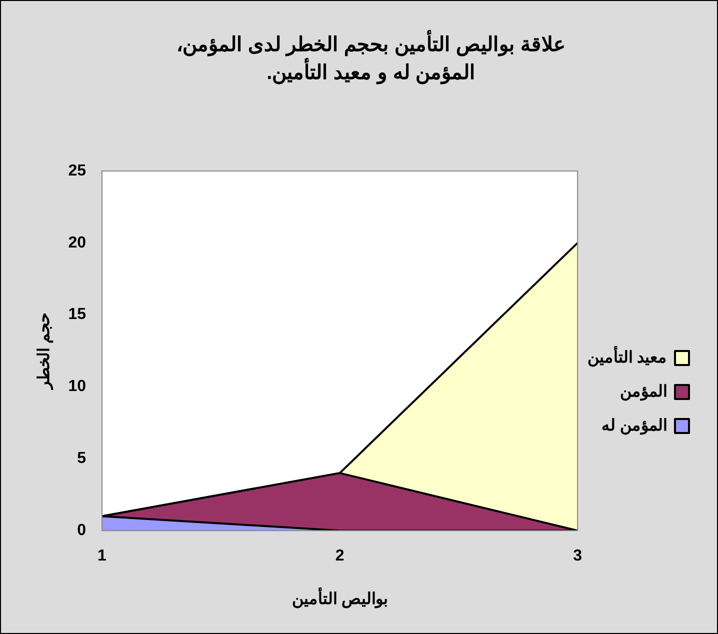  Describe the element at coordinates (77, 387) in the screenshot. I see `y-tick-label: 10` at that location.